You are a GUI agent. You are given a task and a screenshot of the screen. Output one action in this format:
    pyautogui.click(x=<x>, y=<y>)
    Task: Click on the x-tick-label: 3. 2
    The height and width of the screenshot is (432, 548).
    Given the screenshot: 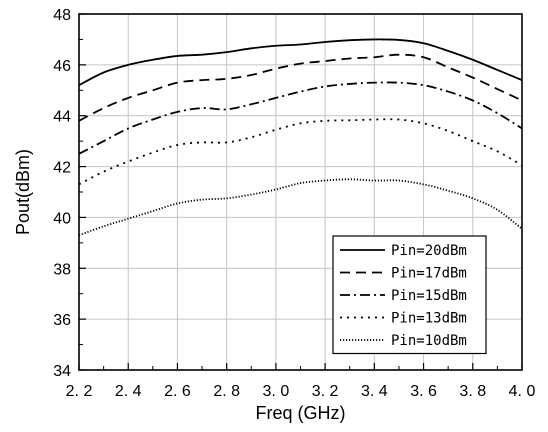 What is the action you would take?
    pyautogui.click(x=325, y=391)
    